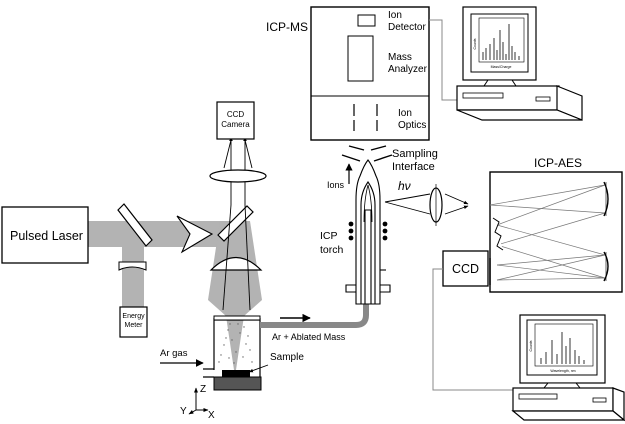 This screenshot has height=424, width=625. I want to click on ccd-camera: CCD Camera, so click(235, 120).